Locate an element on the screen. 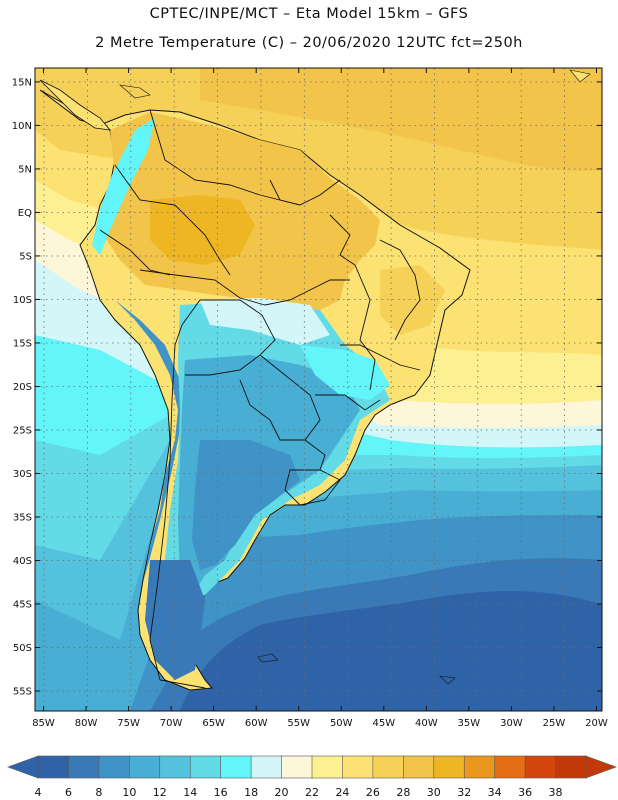  colorbar-label: 34 is located at coordinates (495, 792).